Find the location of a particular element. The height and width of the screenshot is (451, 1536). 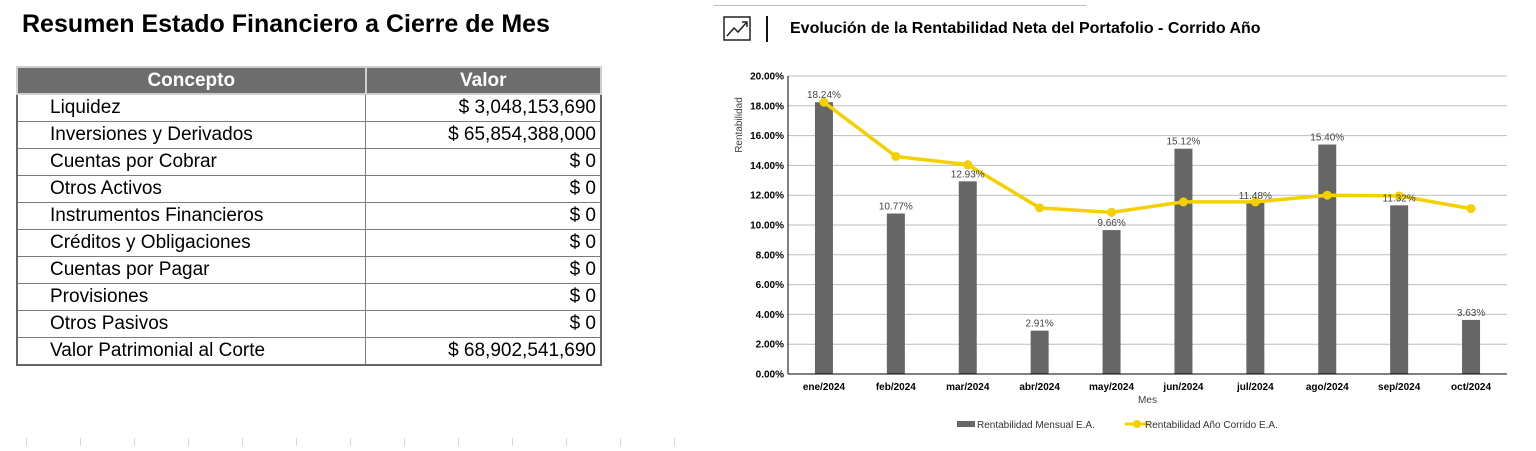

table-row: Otros Pasivos $ 0 is located at coordinates (309, 324).